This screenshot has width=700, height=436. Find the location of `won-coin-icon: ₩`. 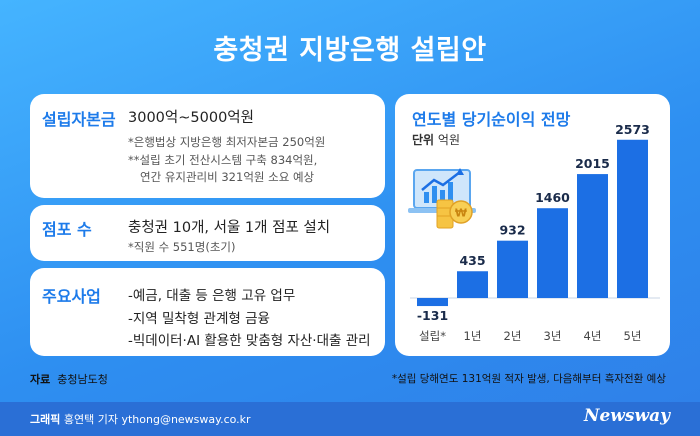

won-coin-icon: ₩ is located at coordinates (461, 212).